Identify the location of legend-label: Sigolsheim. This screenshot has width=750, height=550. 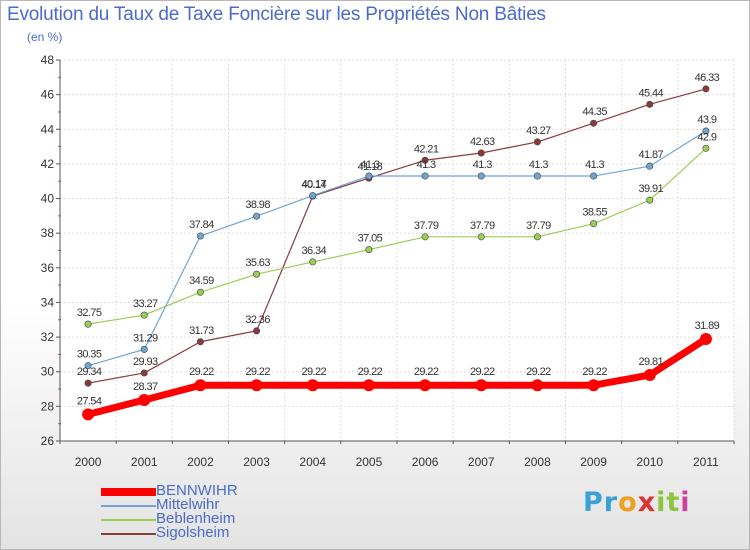
(193, 532).